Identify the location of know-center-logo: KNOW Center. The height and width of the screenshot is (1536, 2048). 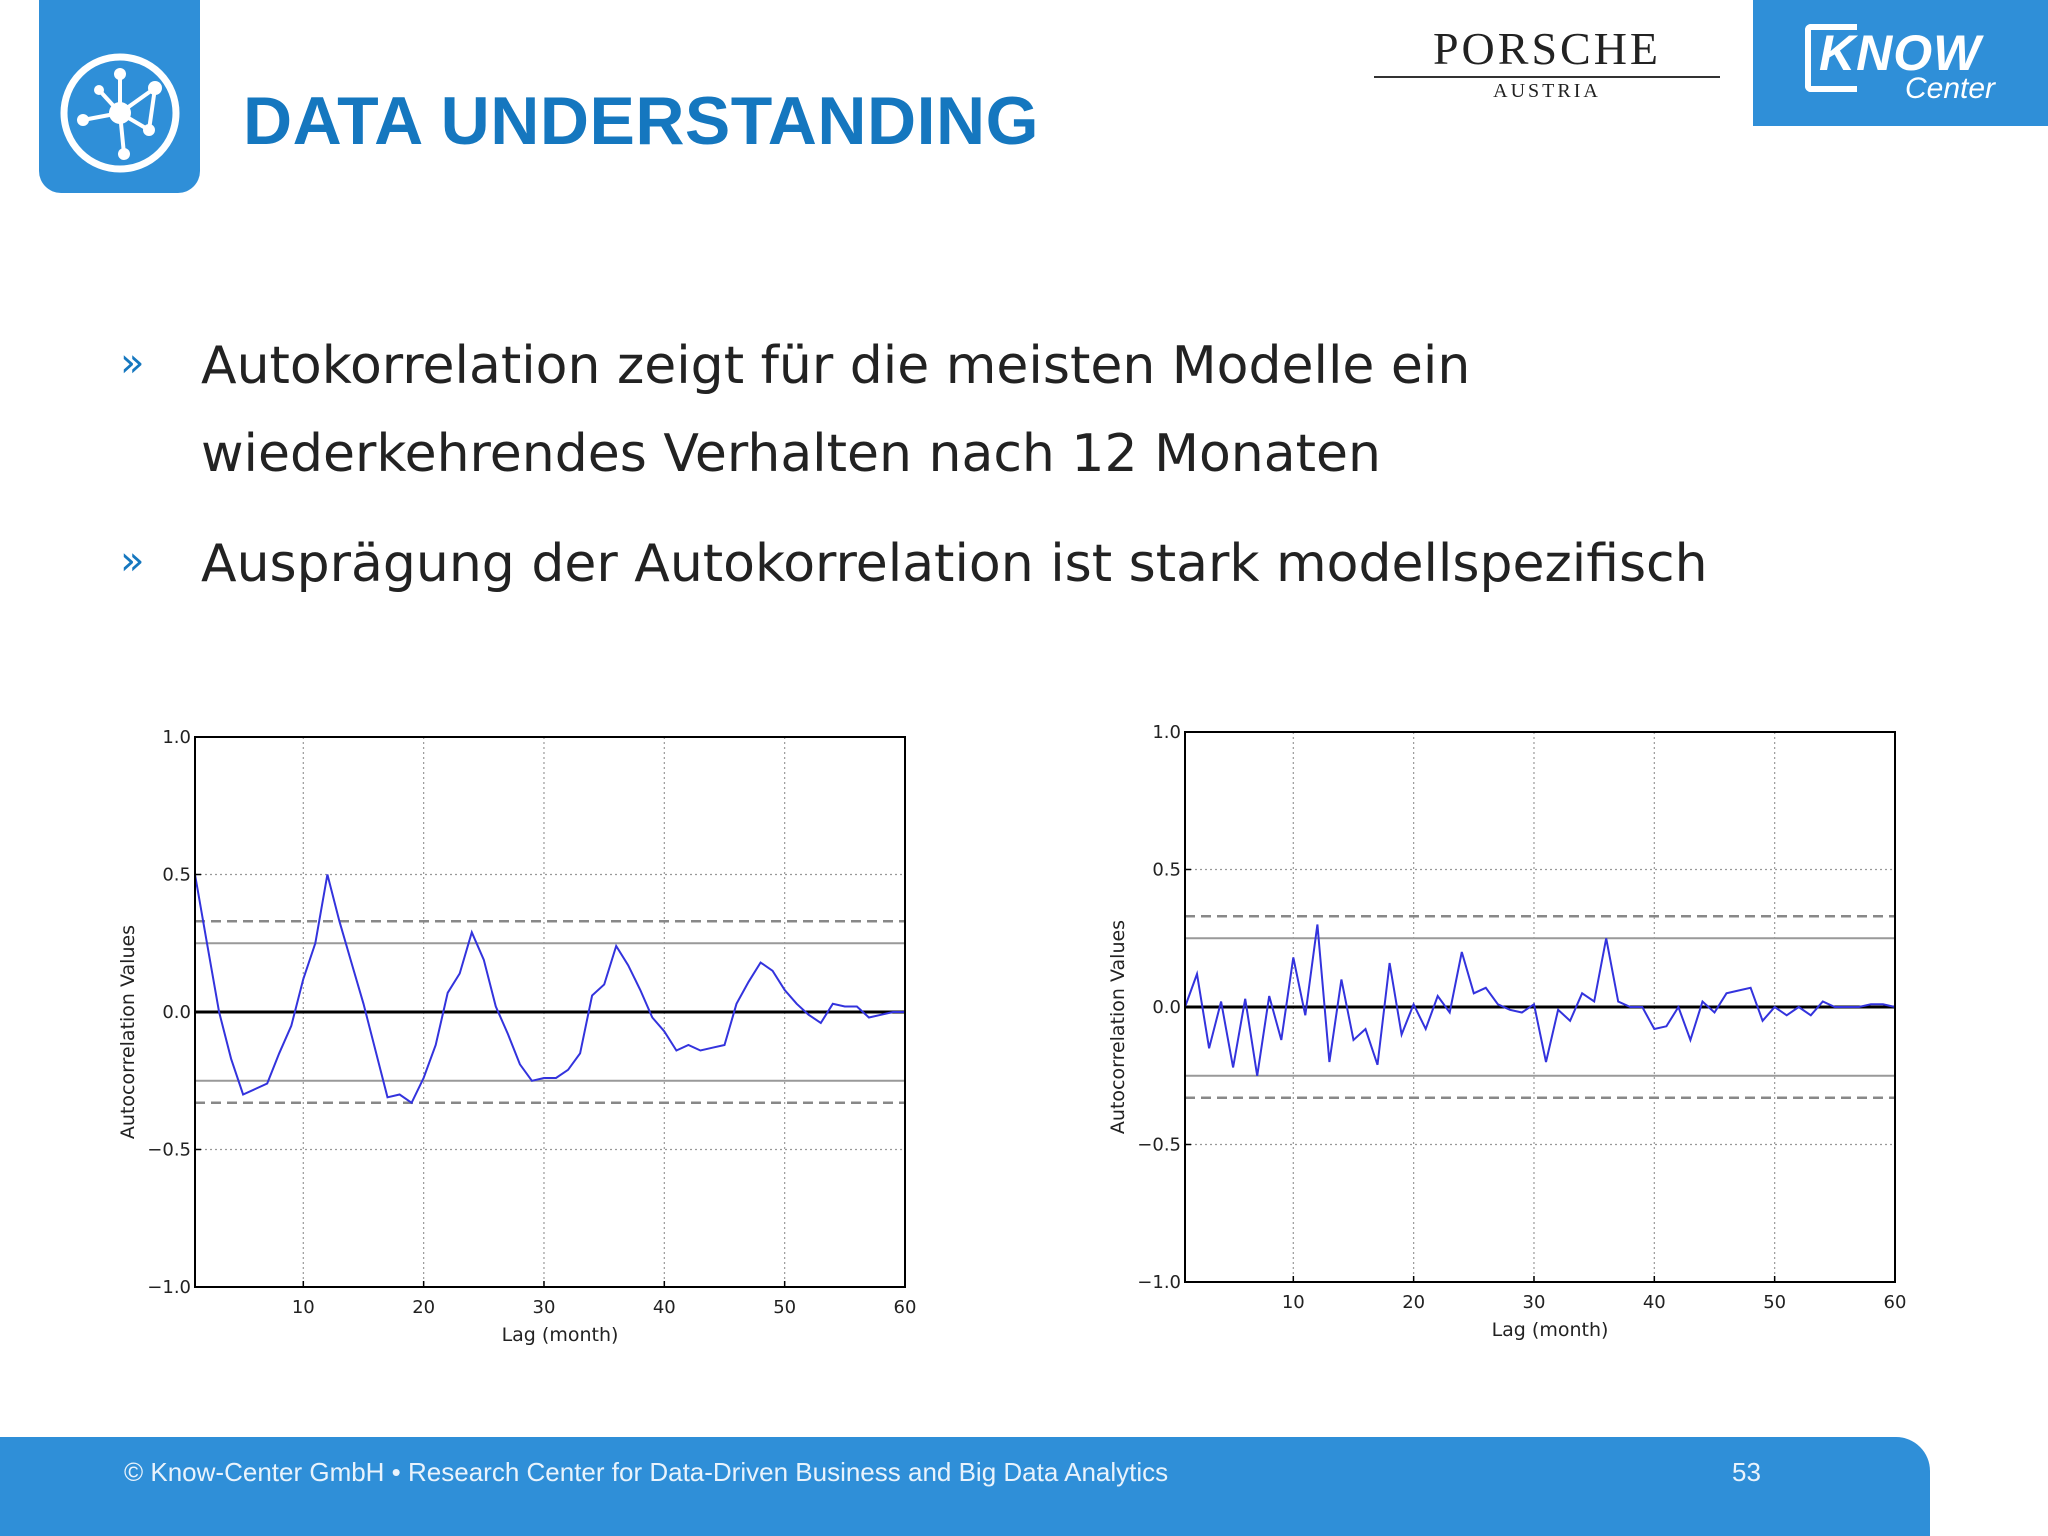
(1900, 63).